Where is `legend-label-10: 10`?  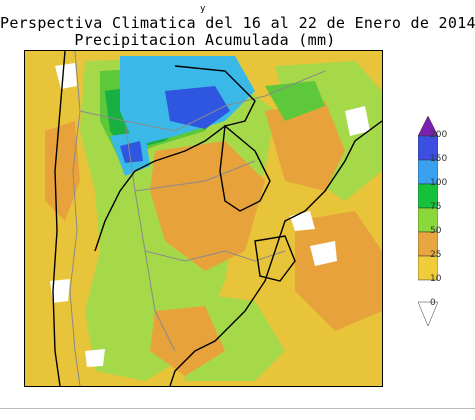 legend-label-10: 10 is located at coordinates (436, 279).